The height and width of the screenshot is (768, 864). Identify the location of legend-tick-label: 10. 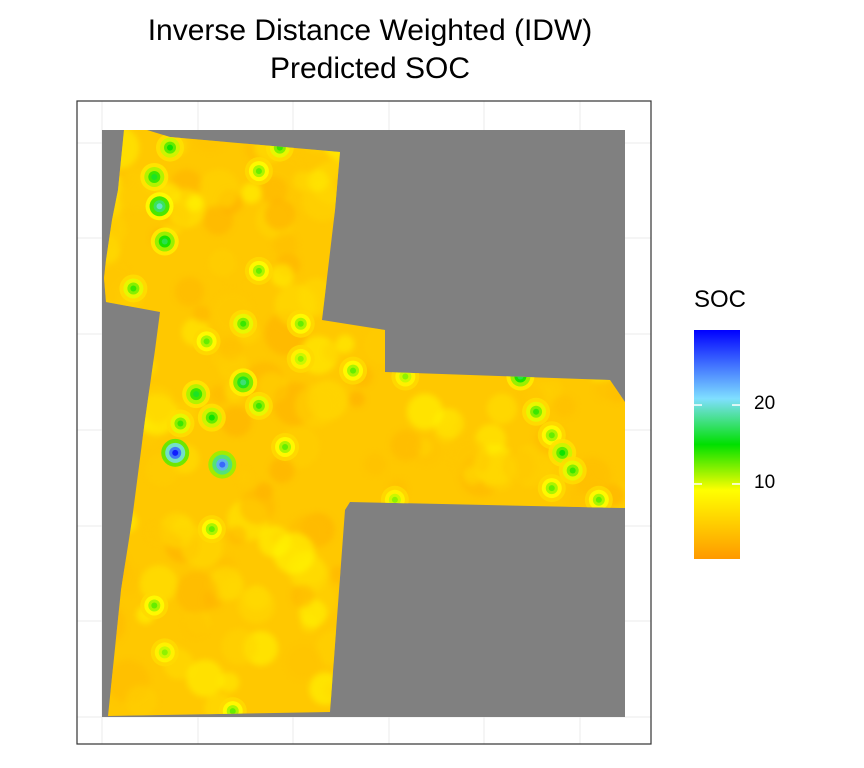
(765, 482).